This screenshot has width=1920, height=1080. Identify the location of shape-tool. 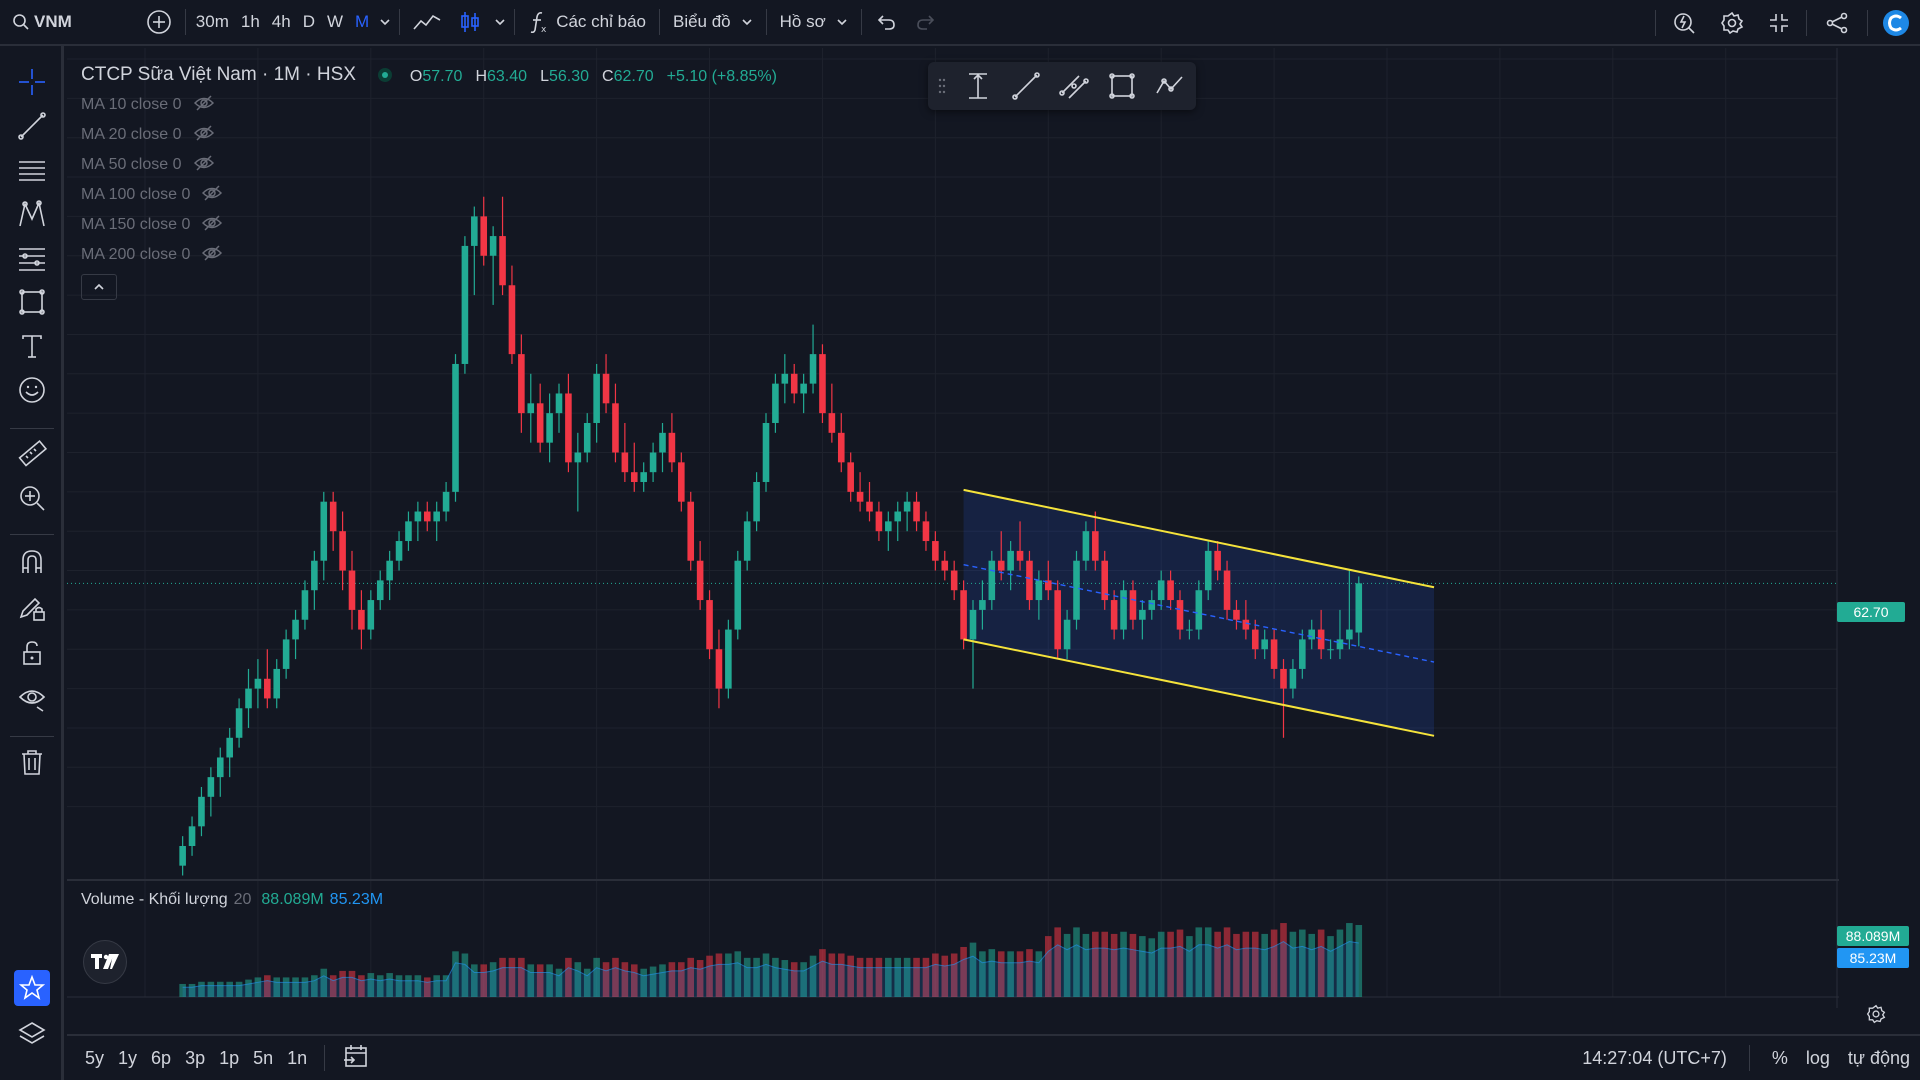
(32, 302).